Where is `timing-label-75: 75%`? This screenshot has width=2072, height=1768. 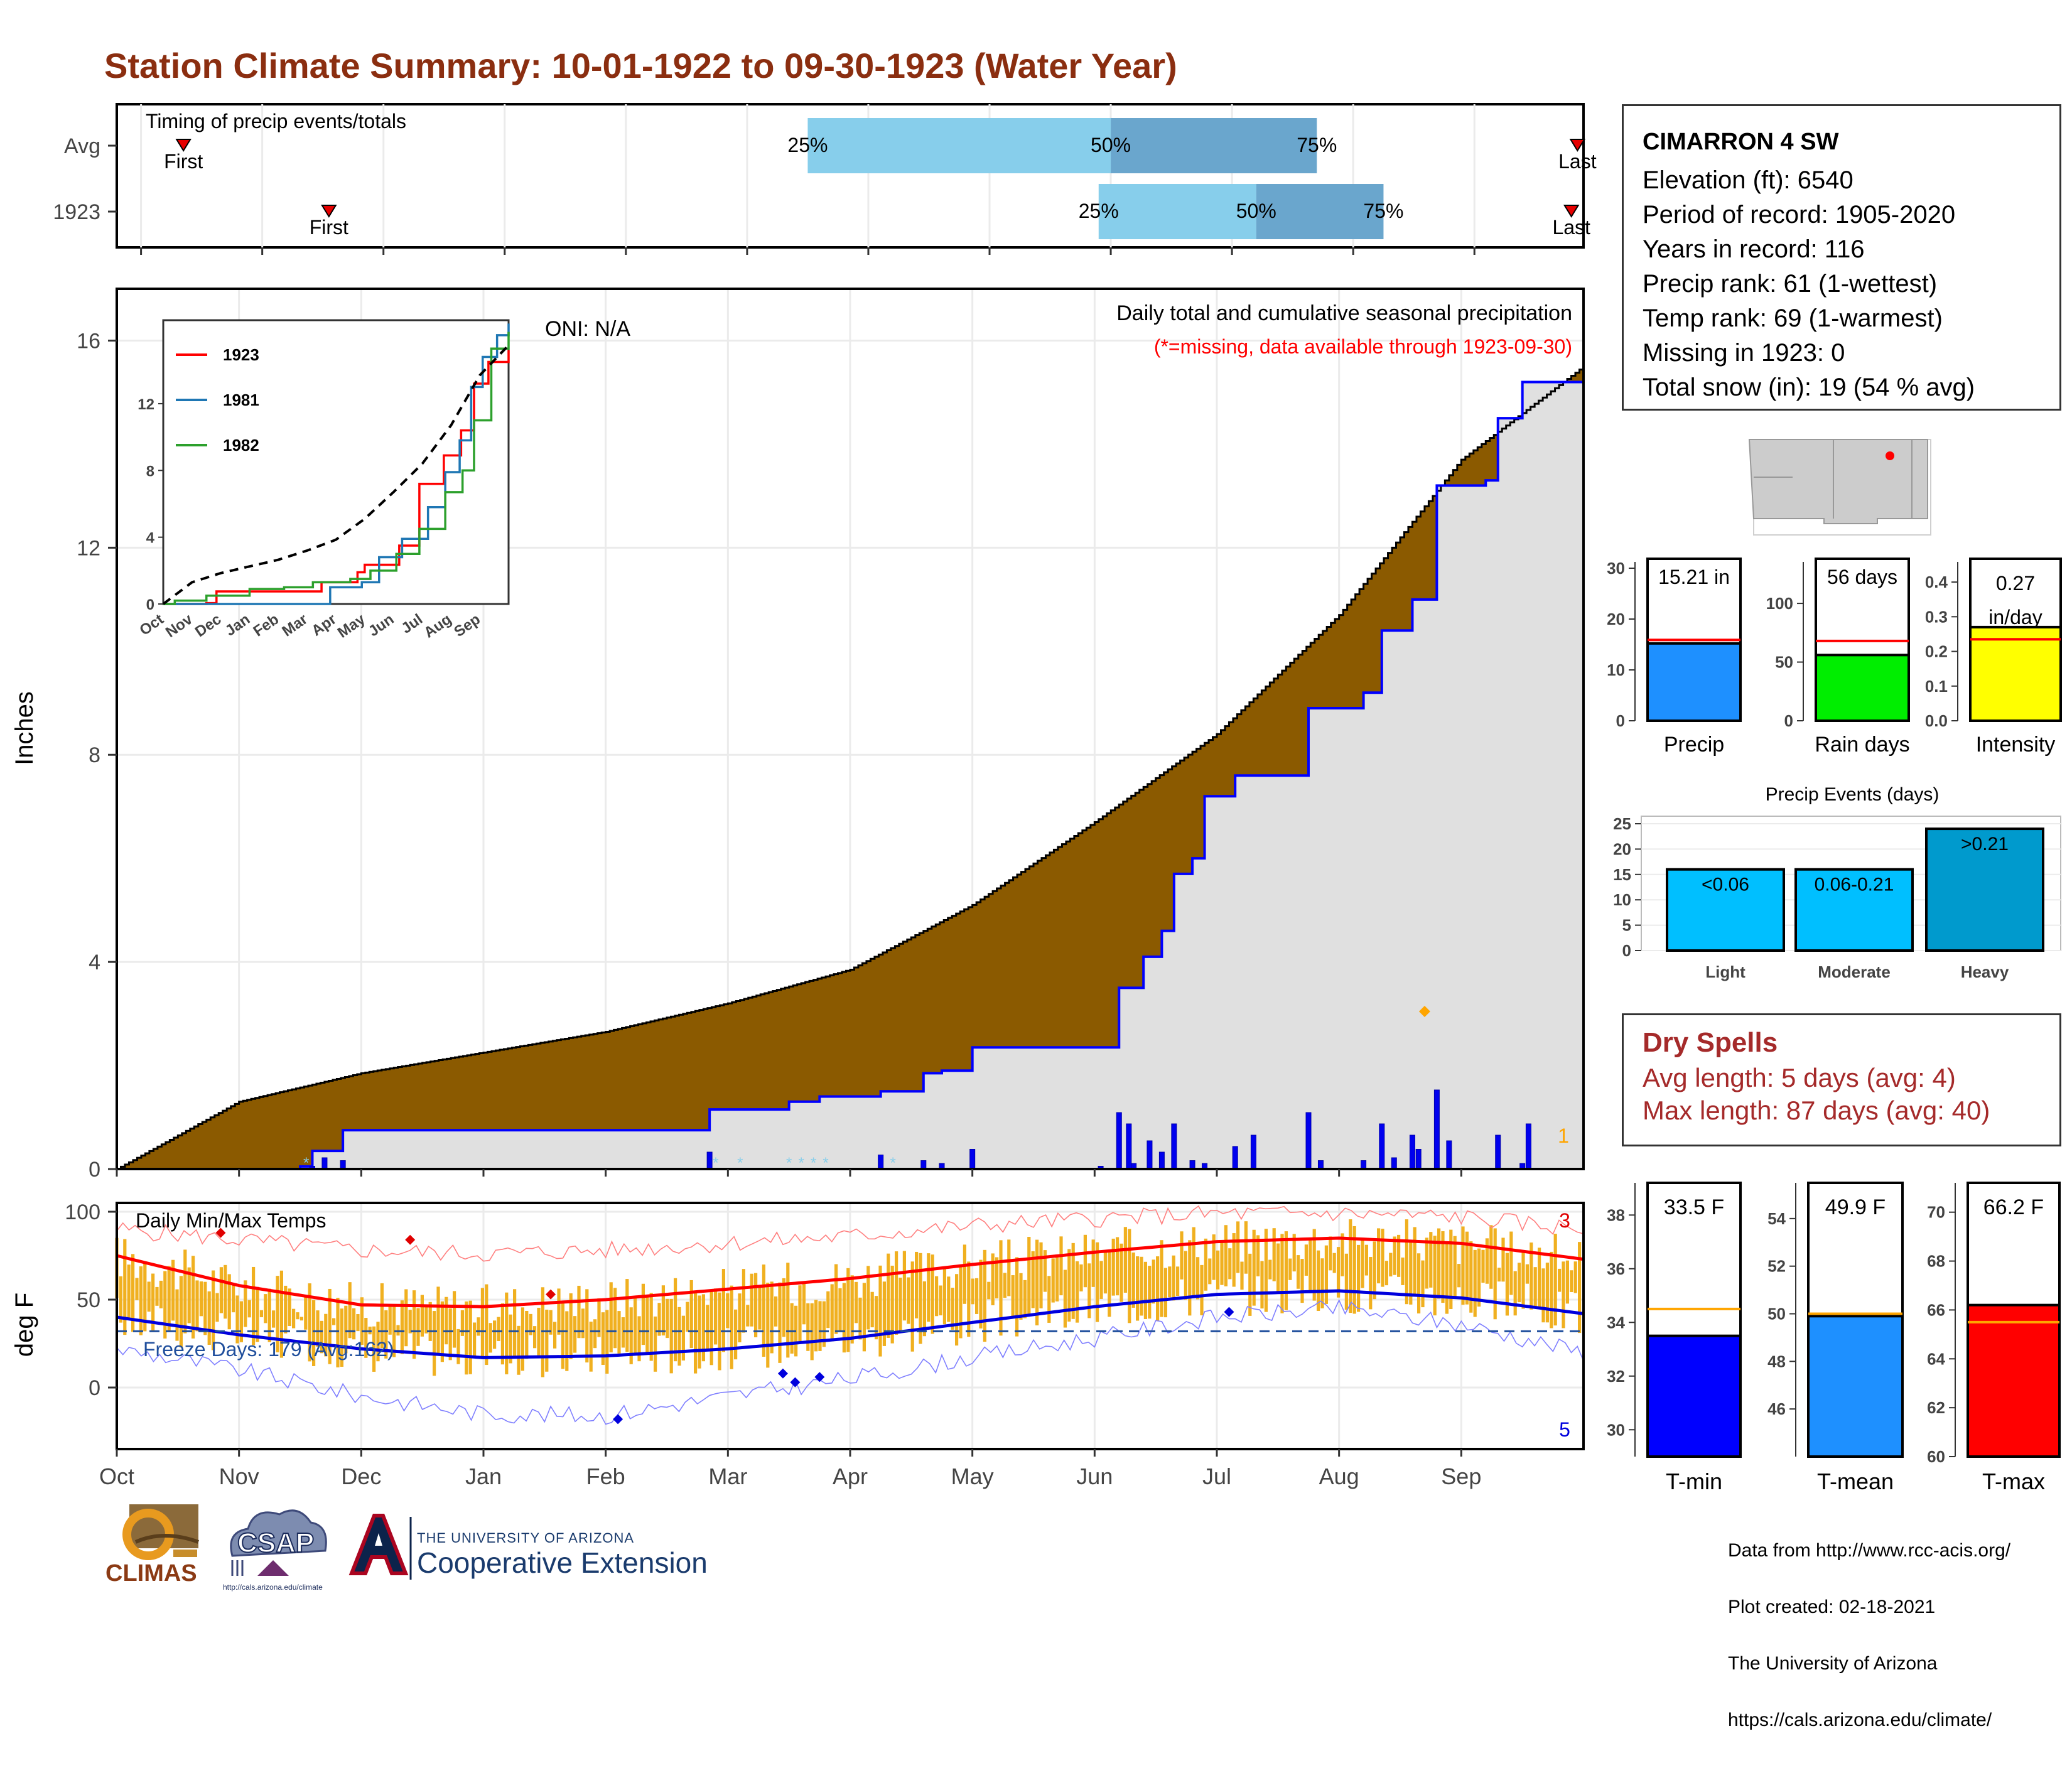 timing-label-75: 75% is located at coordinates (1383, 211).